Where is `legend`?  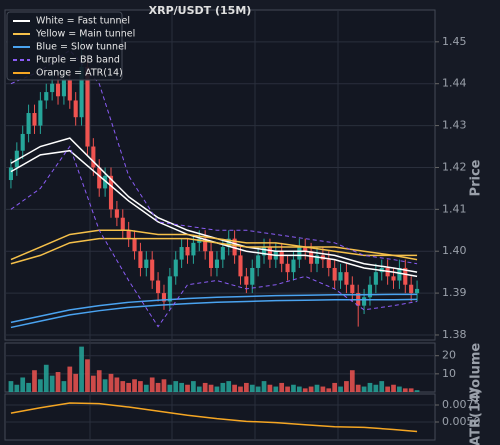
legend is located at coordinates (64, 46).